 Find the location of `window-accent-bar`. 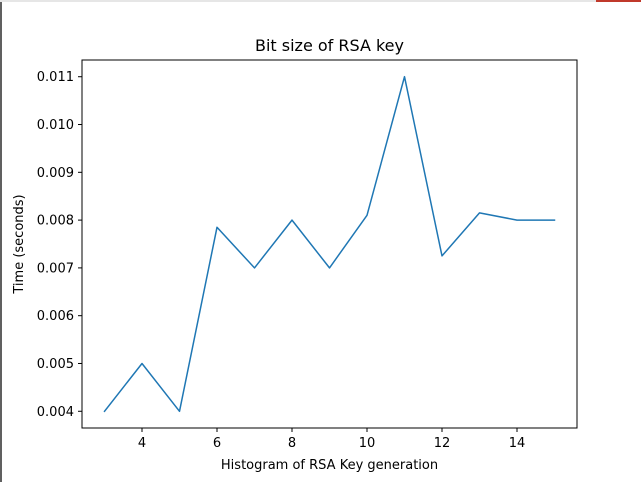

window-accent-bar is located at coordinates (618, 1).